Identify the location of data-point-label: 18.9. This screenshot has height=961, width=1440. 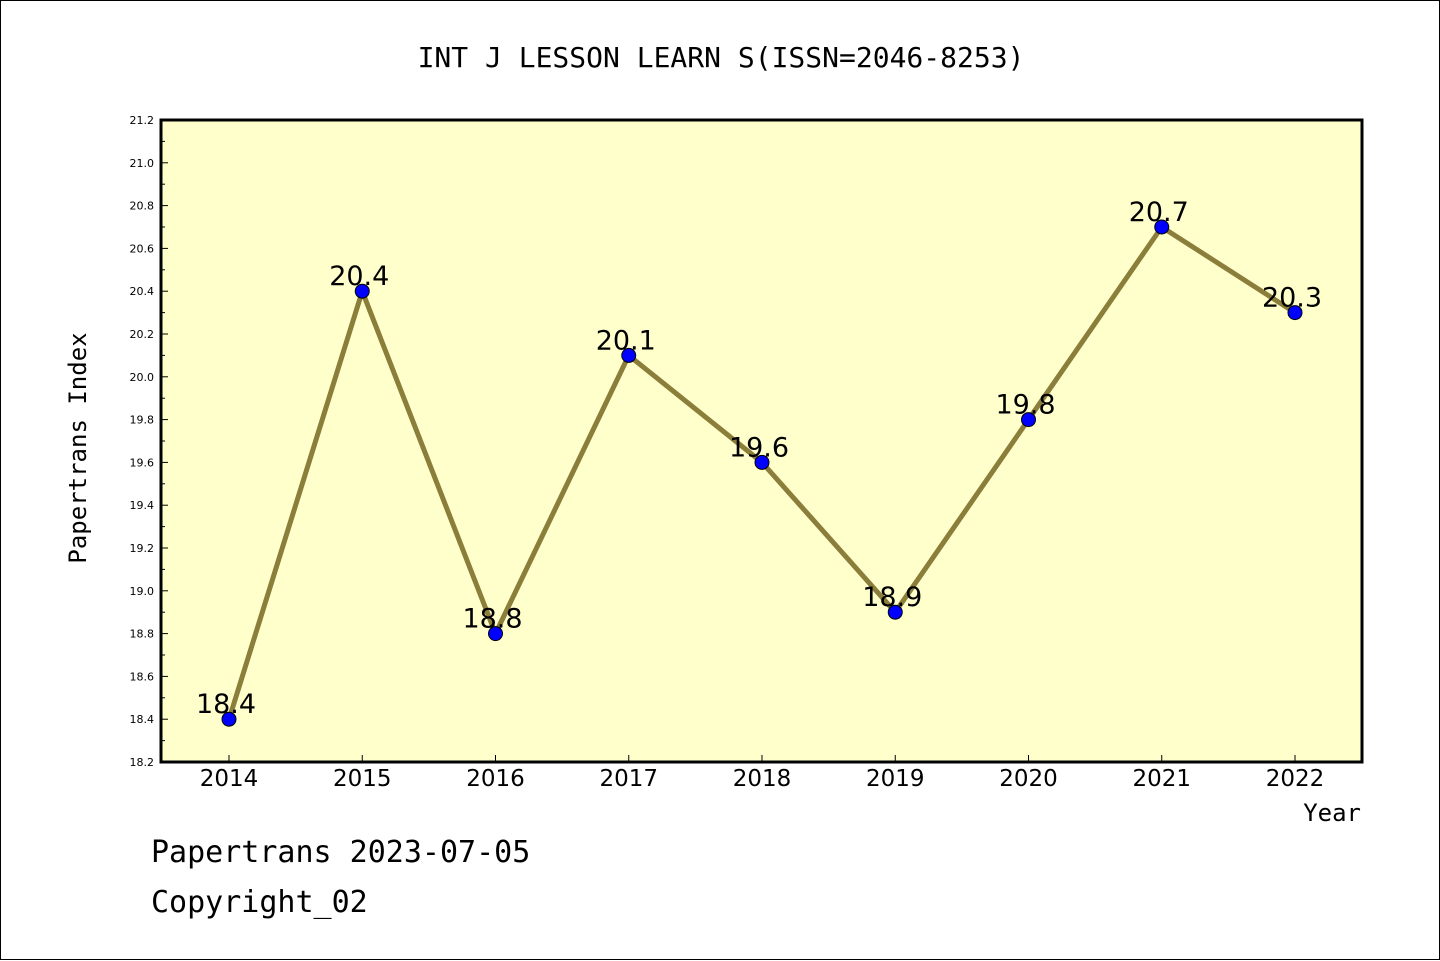
(892, 597).